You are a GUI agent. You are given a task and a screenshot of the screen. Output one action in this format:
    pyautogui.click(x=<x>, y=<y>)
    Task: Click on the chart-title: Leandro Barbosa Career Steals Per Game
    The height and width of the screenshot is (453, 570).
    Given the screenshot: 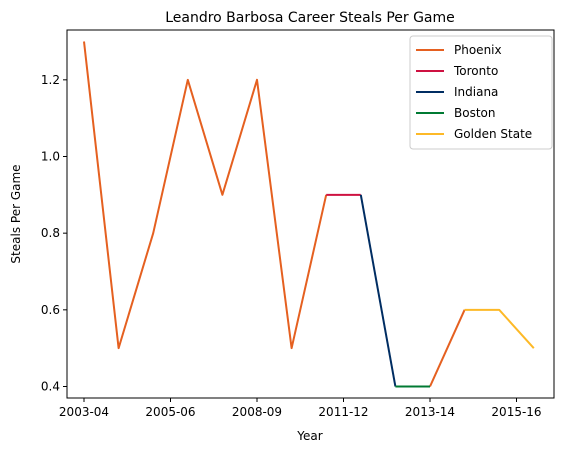 What is the action you would take?
    pyautogui.click(x=310, y=18)
    